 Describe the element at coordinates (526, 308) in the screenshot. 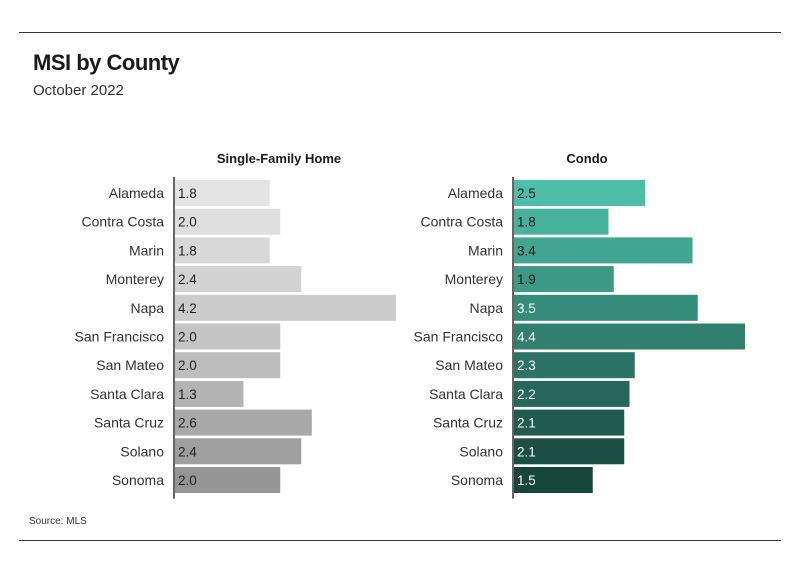

I see `value-label-condo-napa: 3.5` at that location.